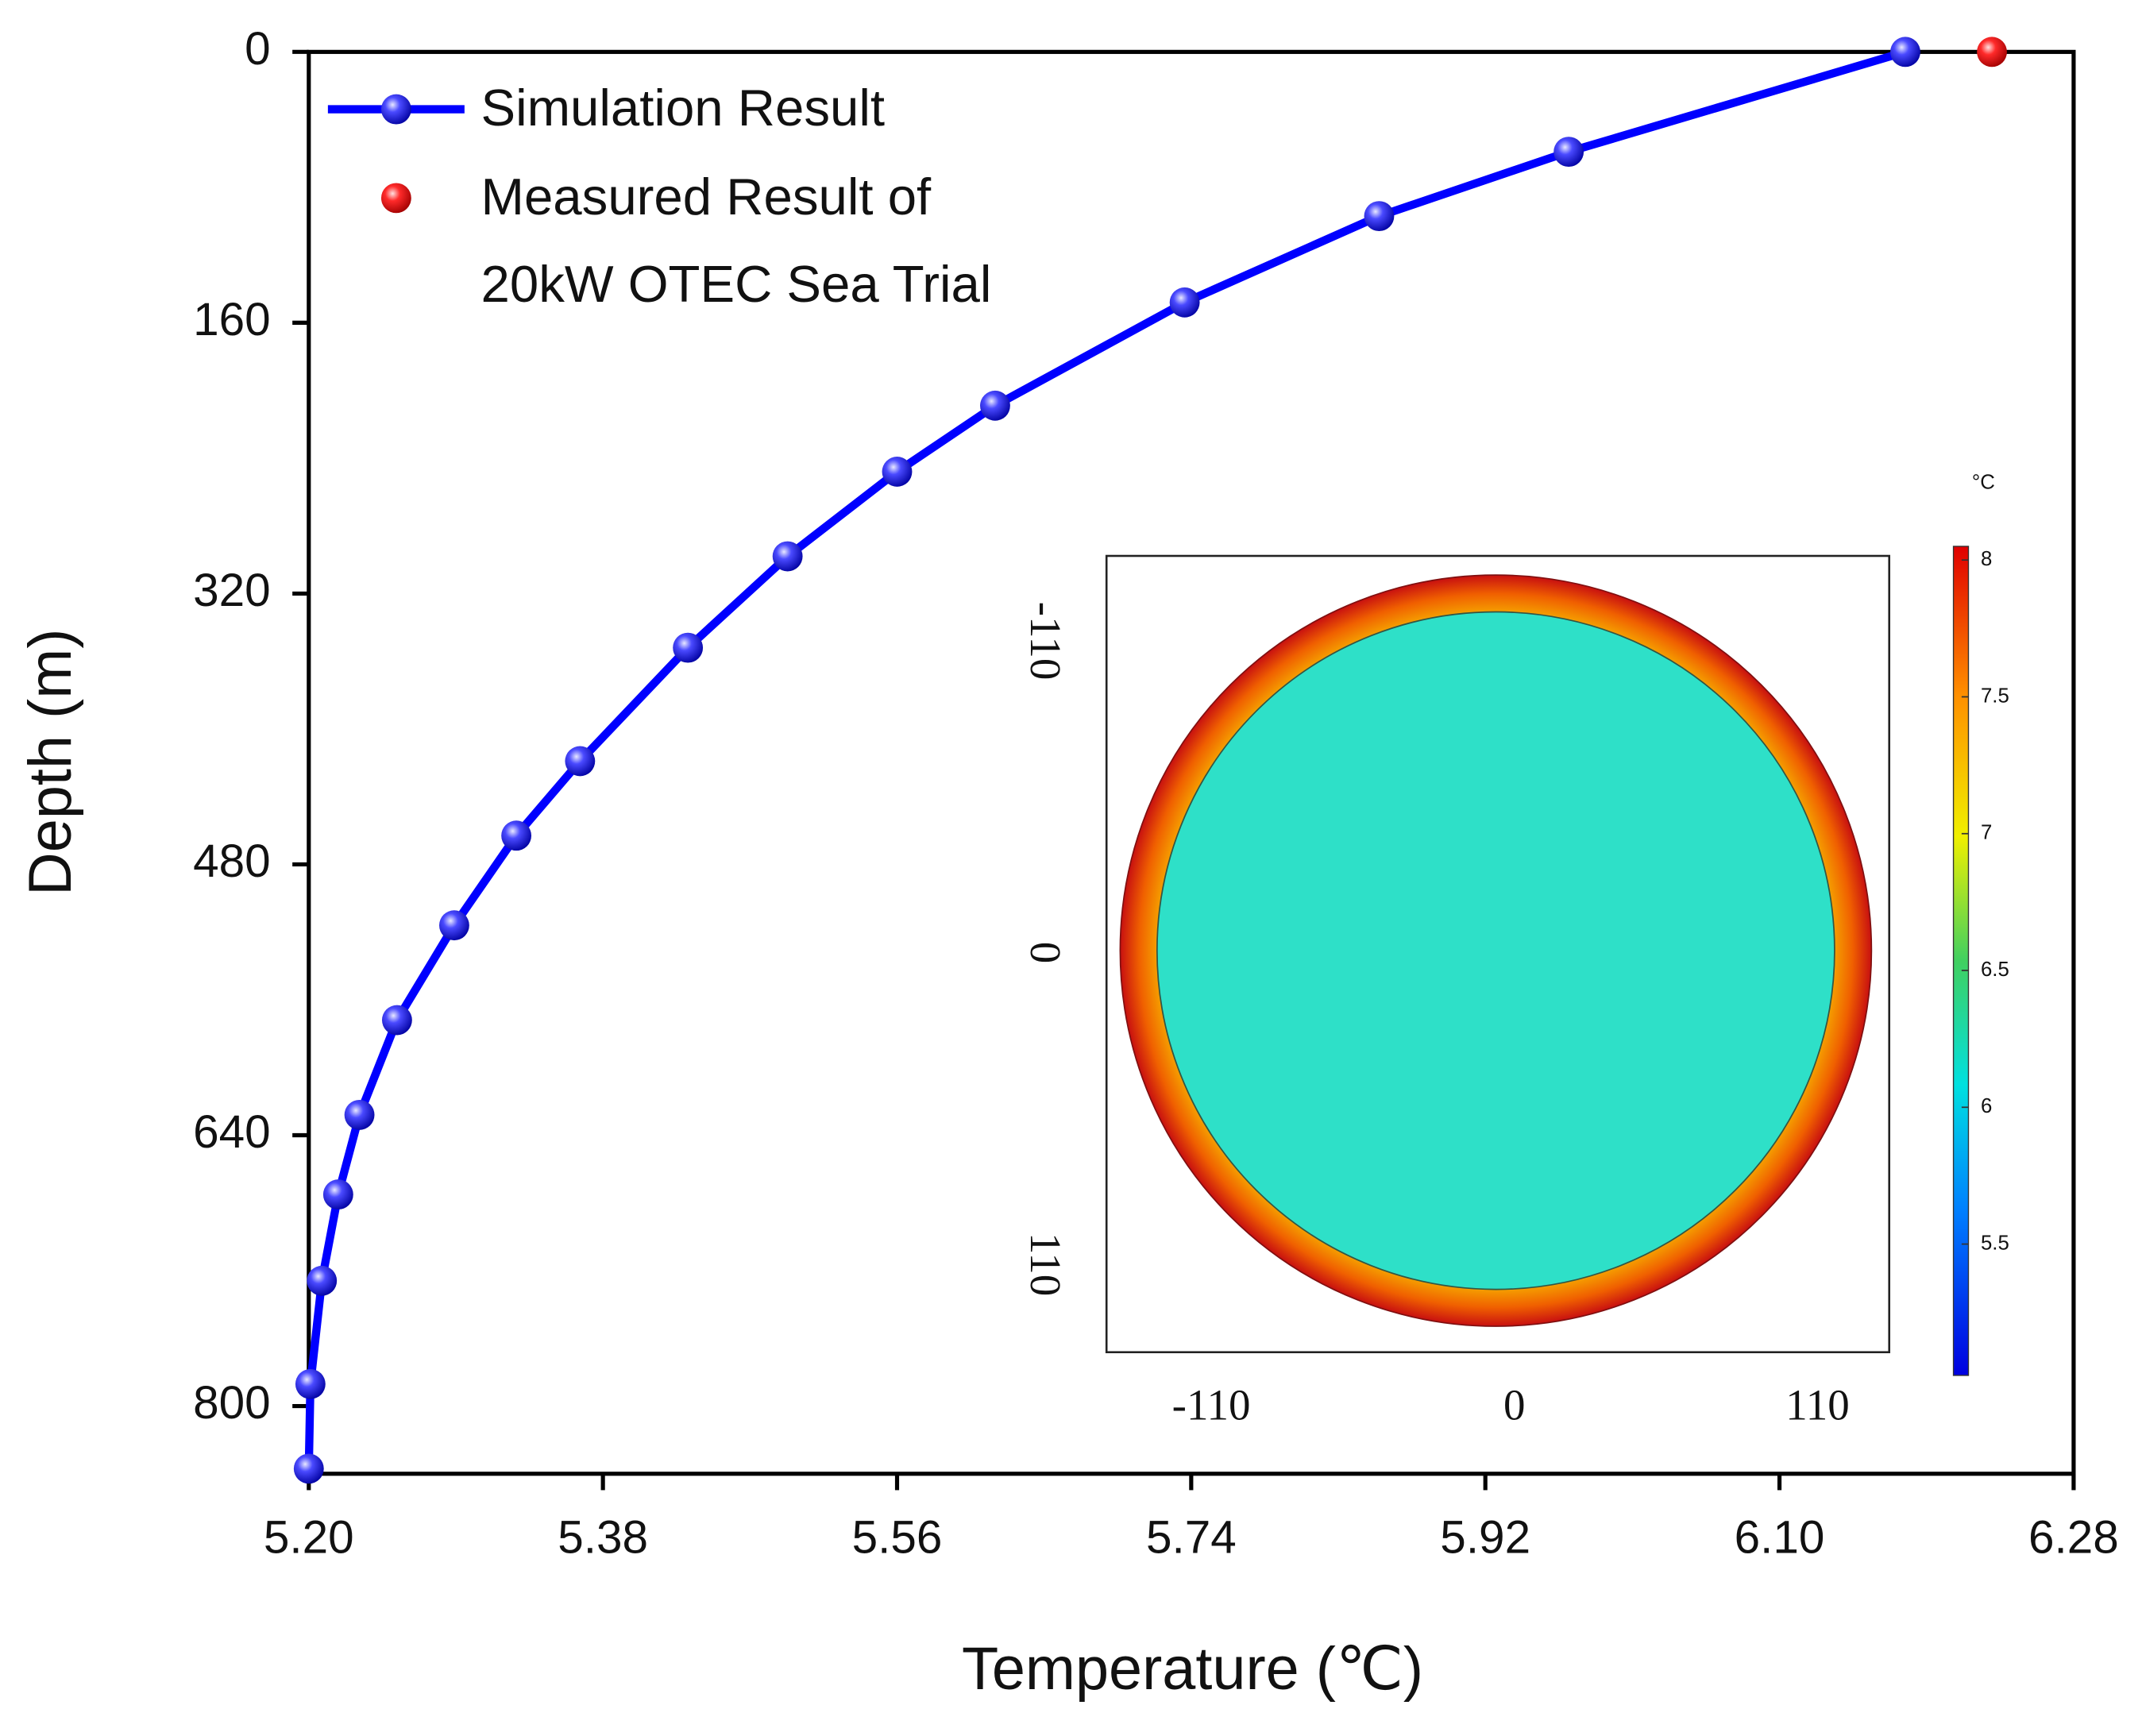 The width and height of the screenshot is (2142, 1736). Describe the element at coordinates (1983, 483) in the screenshot. I see `colorbar-unit: °C` at that location.